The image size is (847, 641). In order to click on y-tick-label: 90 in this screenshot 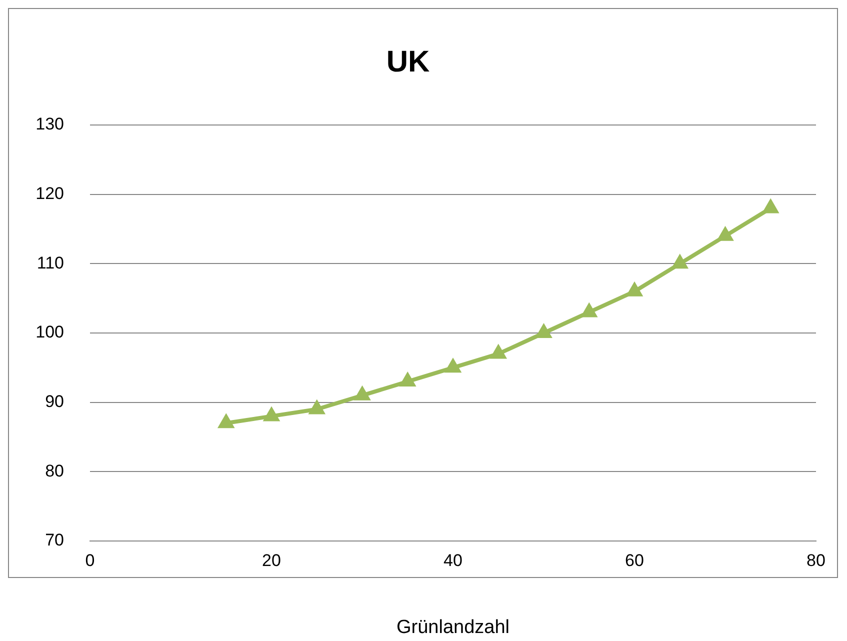, I will do `click(54, 402)`.